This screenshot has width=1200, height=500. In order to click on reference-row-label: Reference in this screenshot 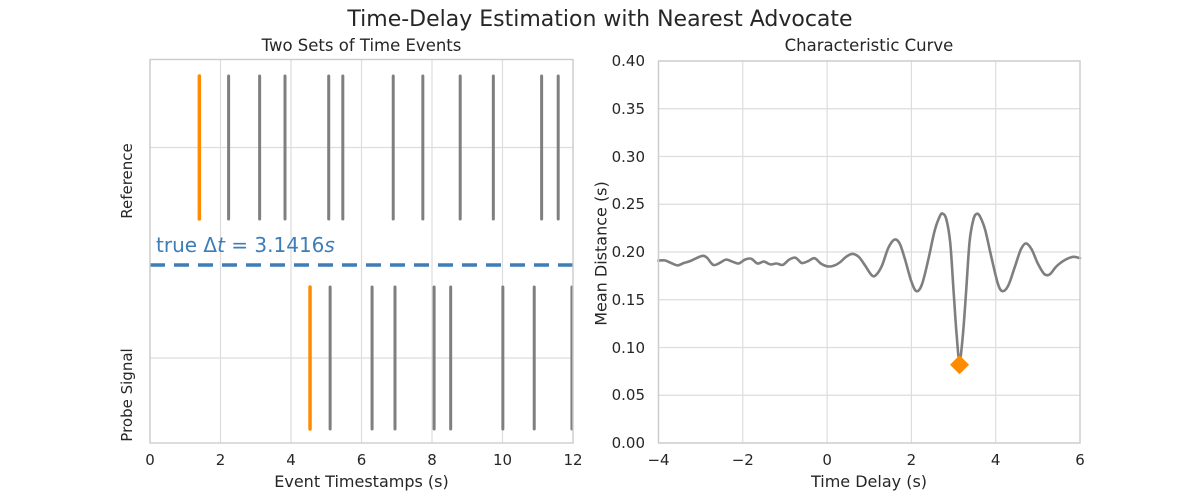, I will do `click(127, 181)`.